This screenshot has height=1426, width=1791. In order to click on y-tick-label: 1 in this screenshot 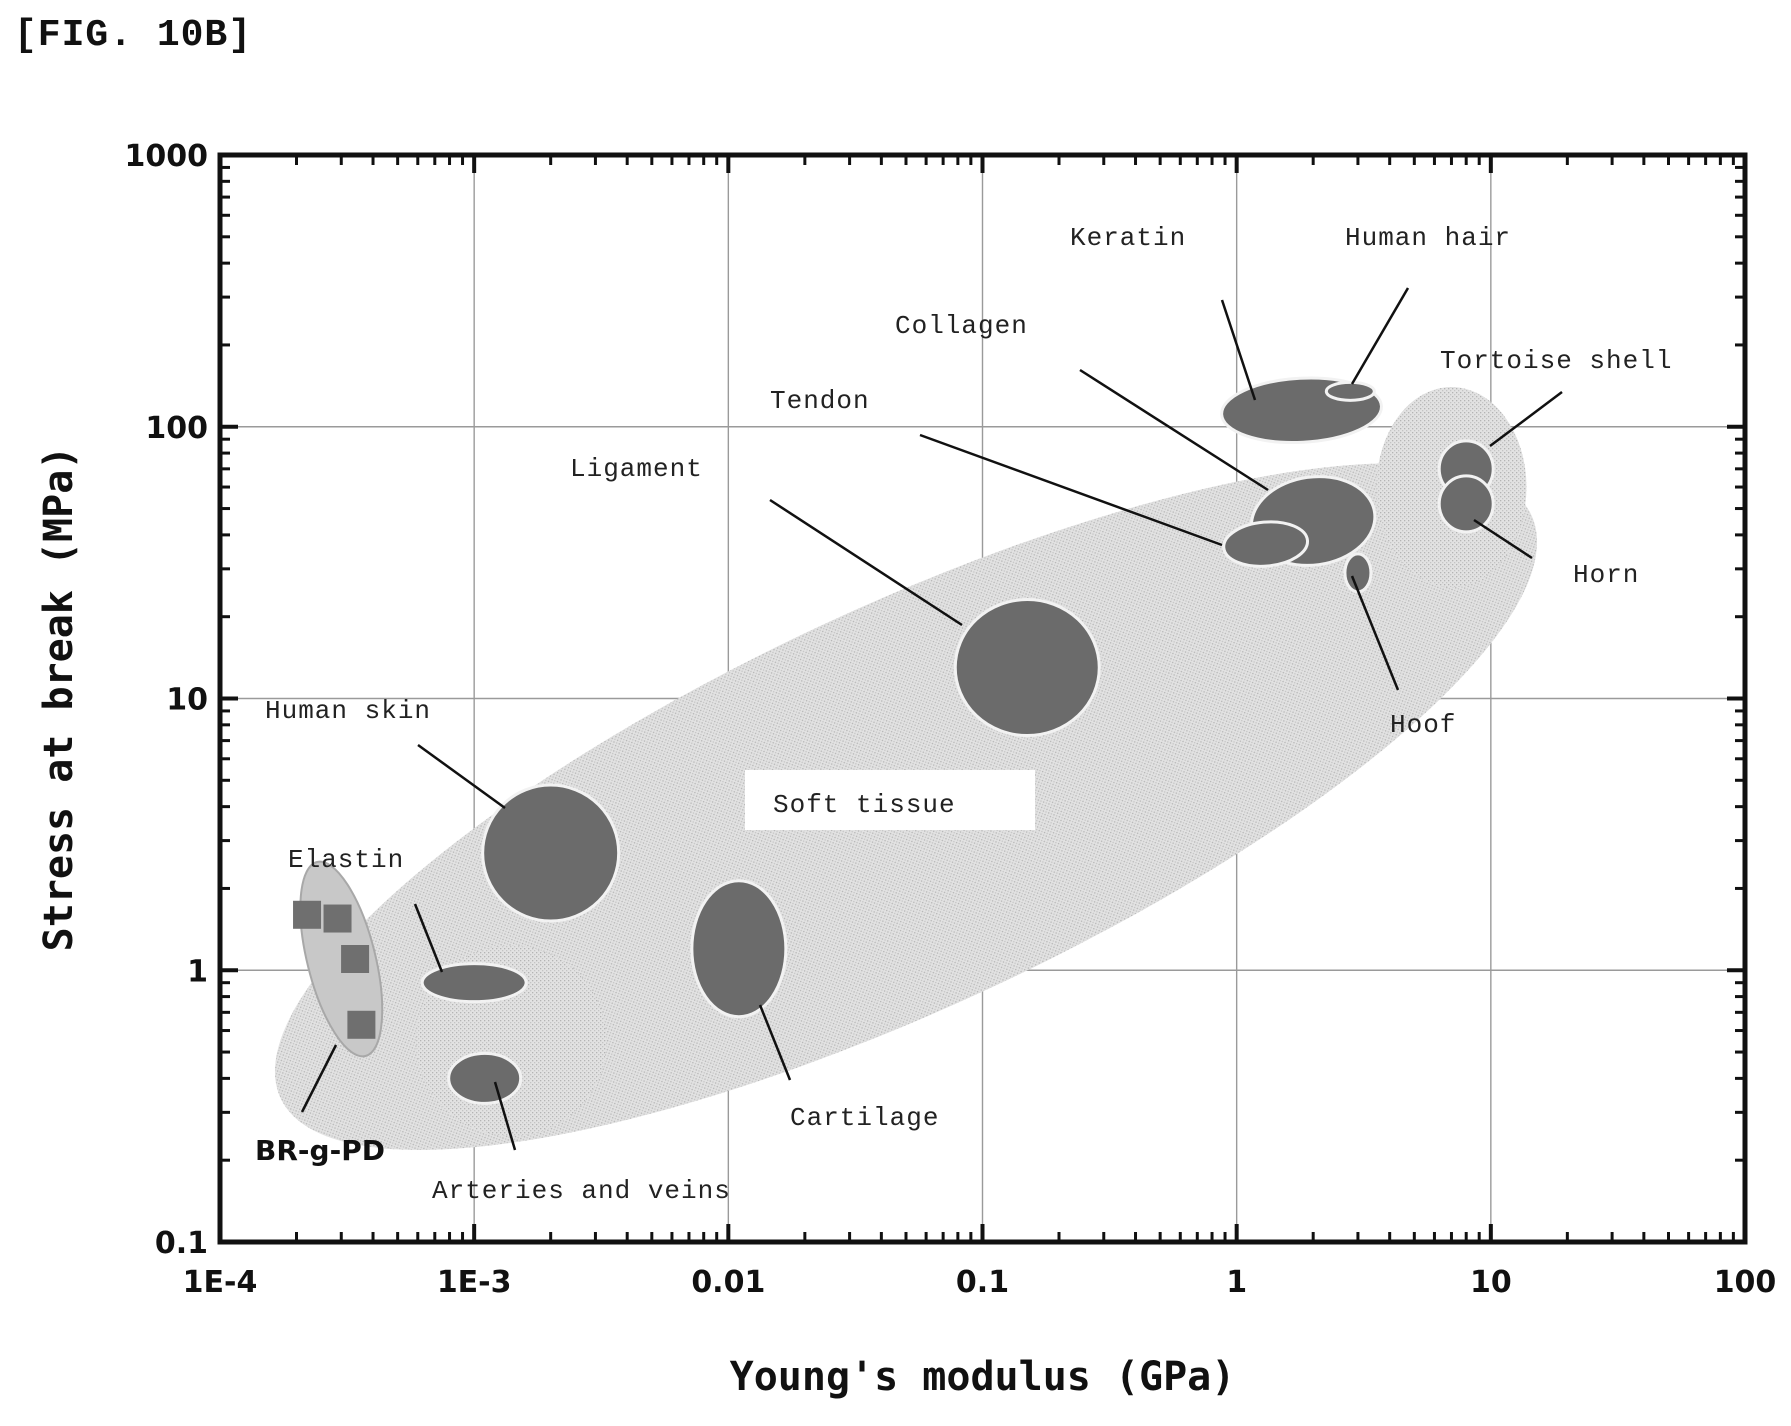, I will do `click(197, 971)`.